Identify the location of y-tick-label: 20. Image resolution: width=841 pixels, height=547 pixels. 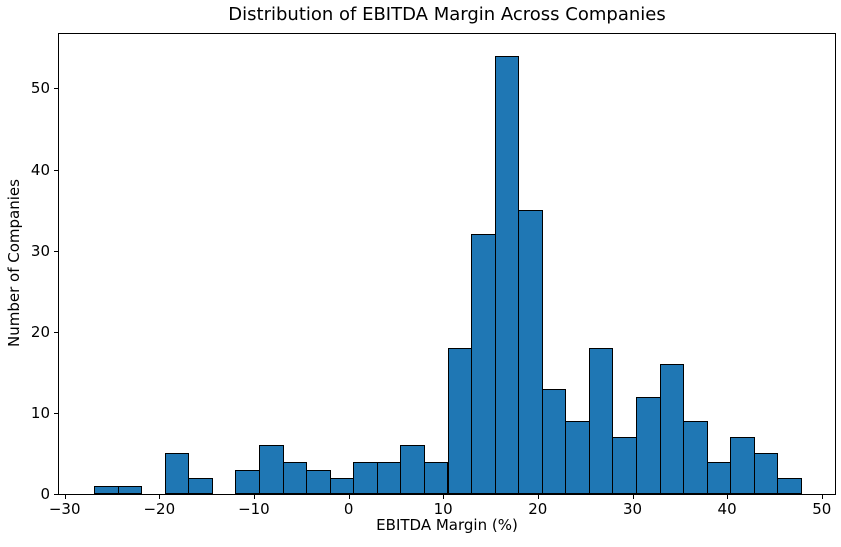
(40, 331).